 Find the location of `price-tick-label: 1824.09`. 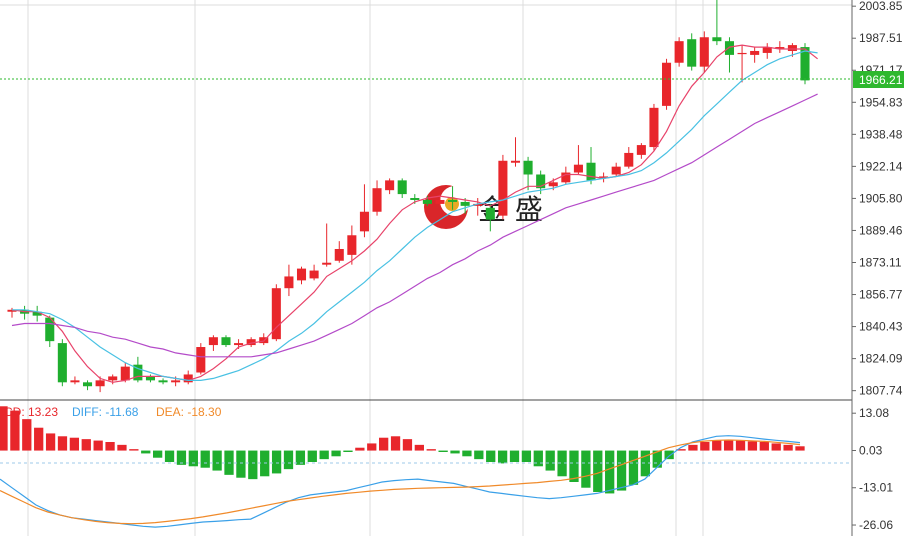

price-tick-label: 1824.09 is located at coordinates (881, 359).